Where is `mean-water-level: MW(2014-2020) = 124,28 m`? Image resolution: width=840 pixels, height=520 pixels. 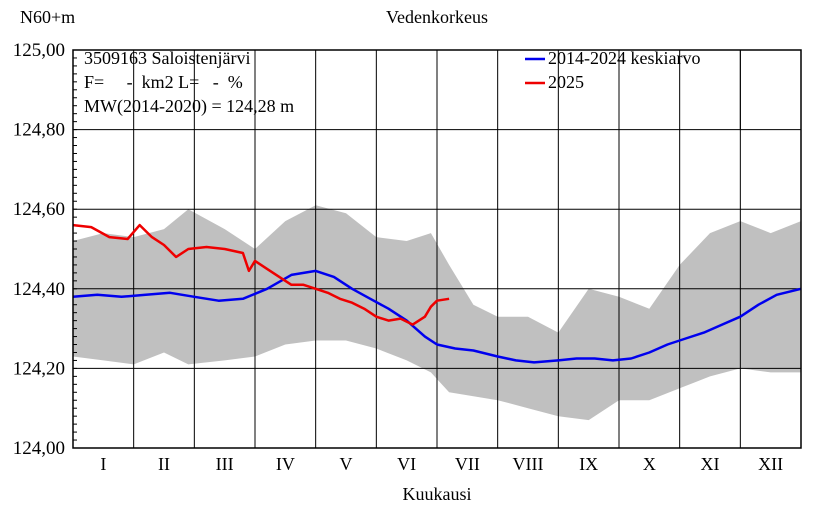 mean-water-level: MW(2014-2020) = 124,28 m is located at coordinates (189, 106).